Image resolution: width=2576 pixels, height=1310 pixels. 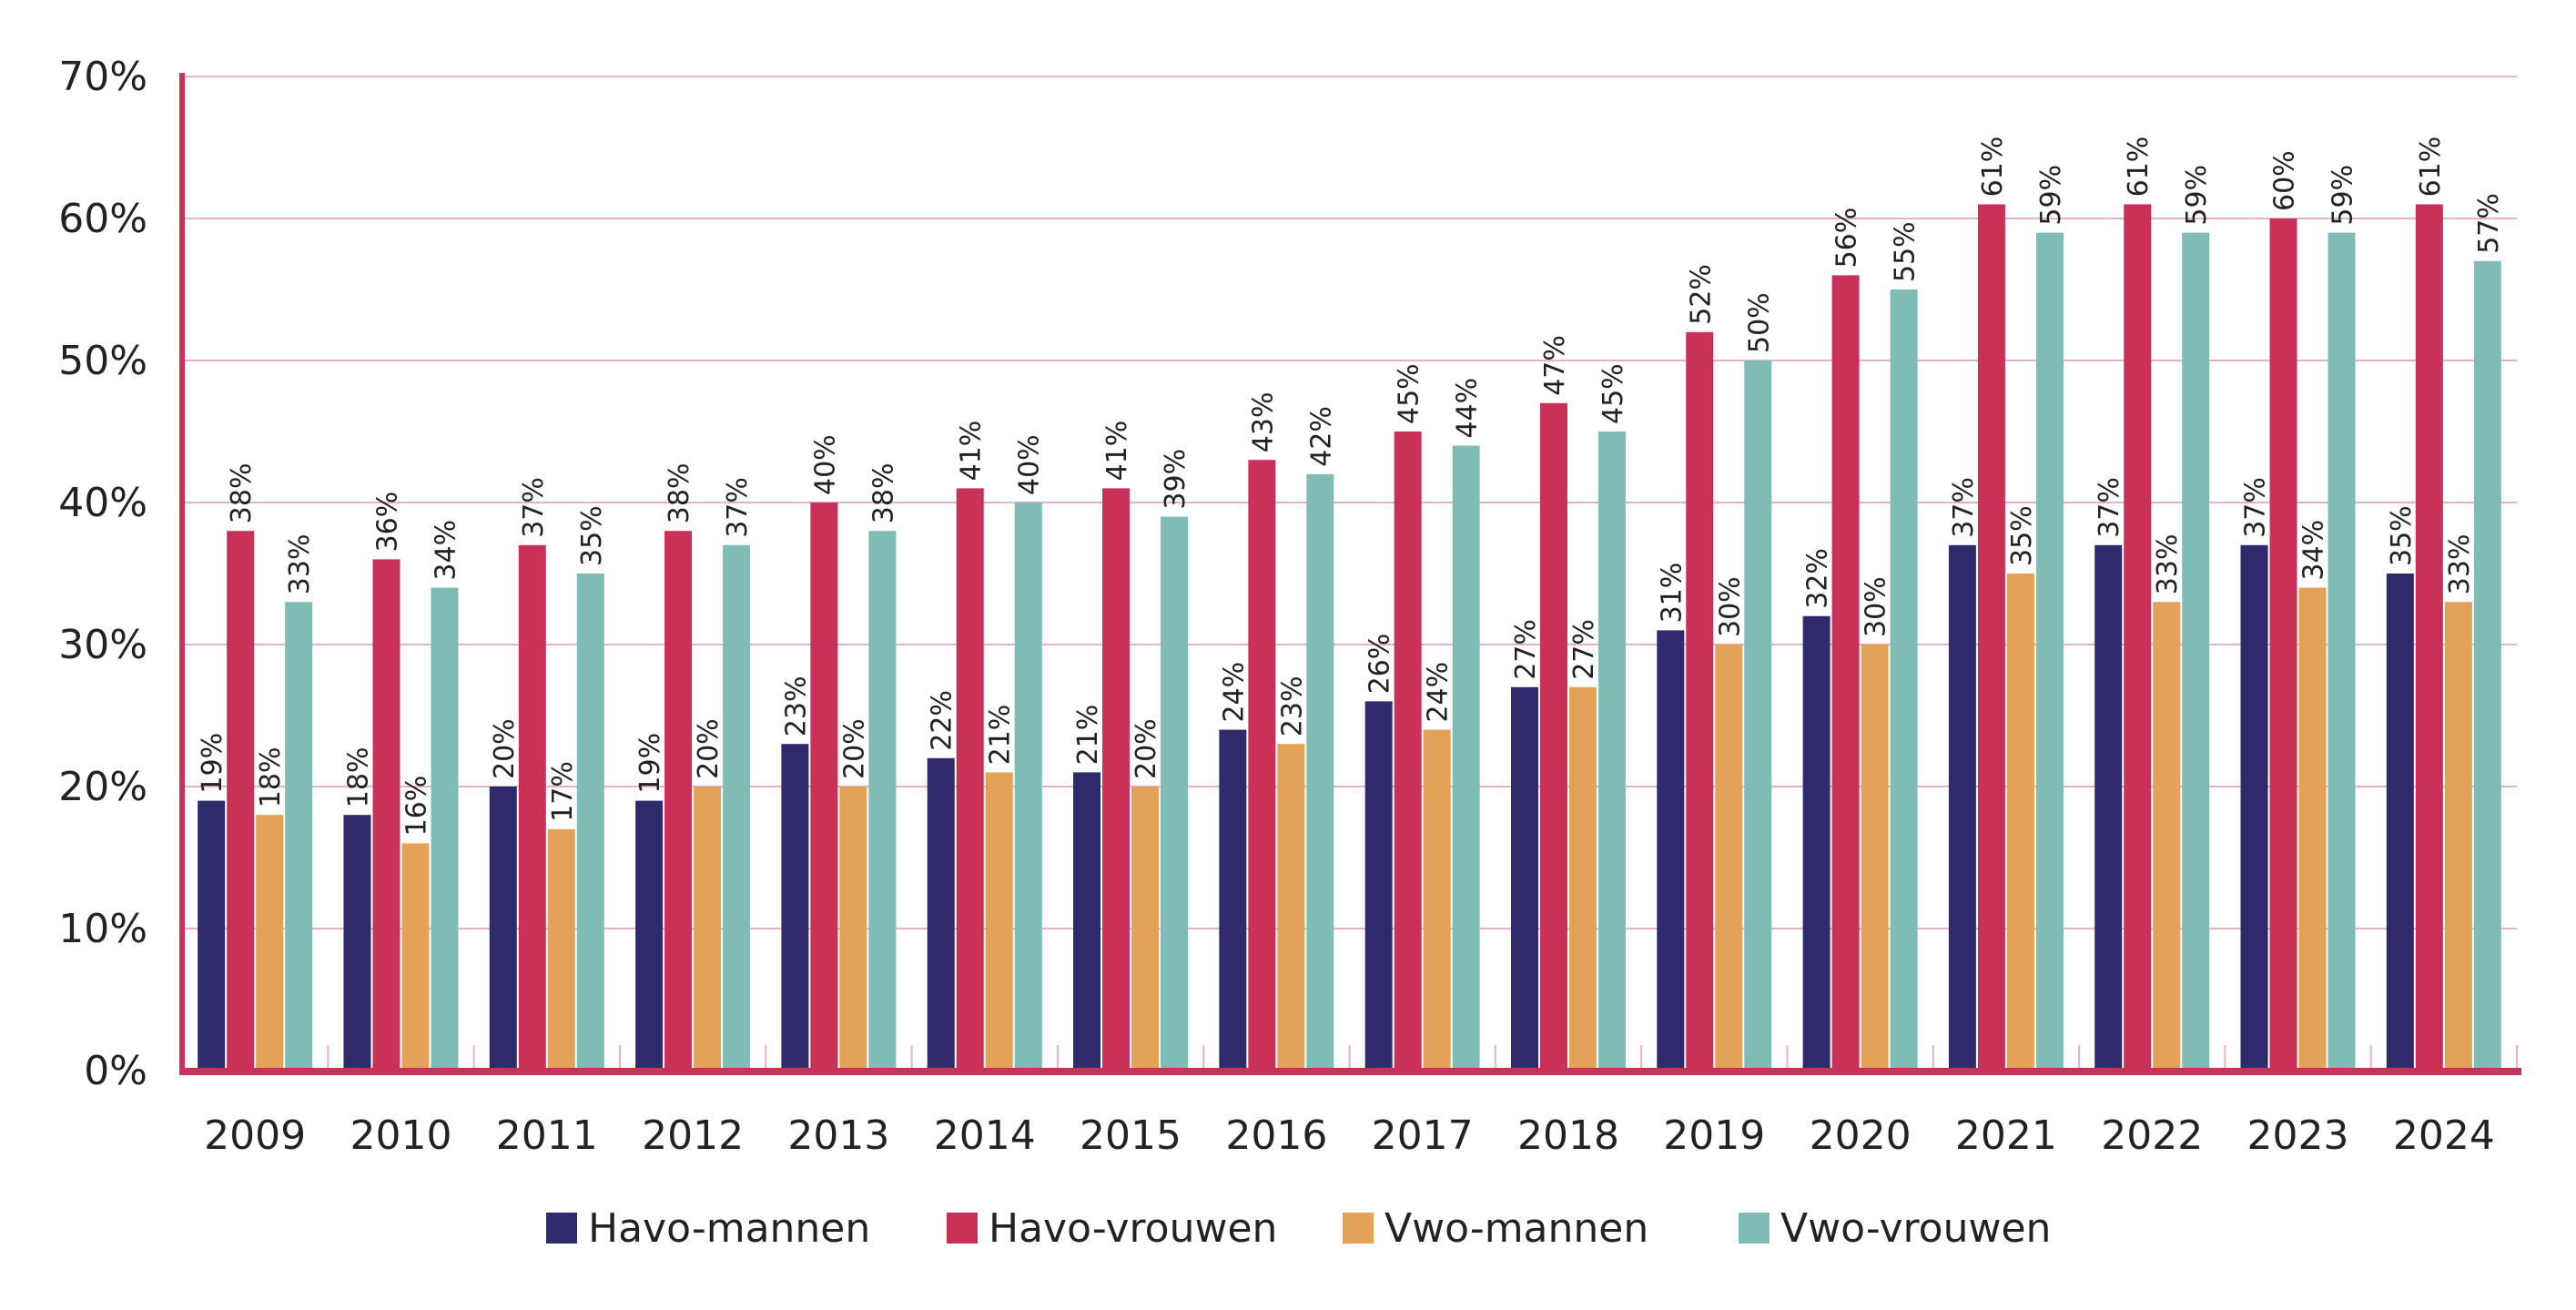 I want to click on y-tick-label: 60%, so click(x=102, y=219).